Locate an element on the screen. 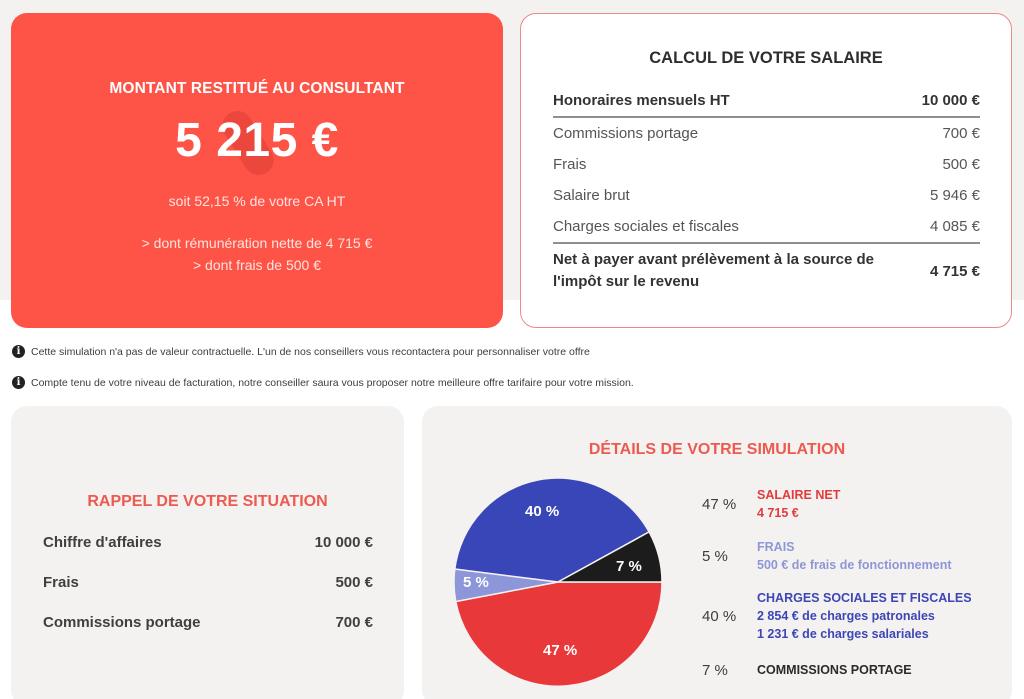 This screenshot has width=1024, height=699. pie-slice-commissions is located at coordinates (610, 556).